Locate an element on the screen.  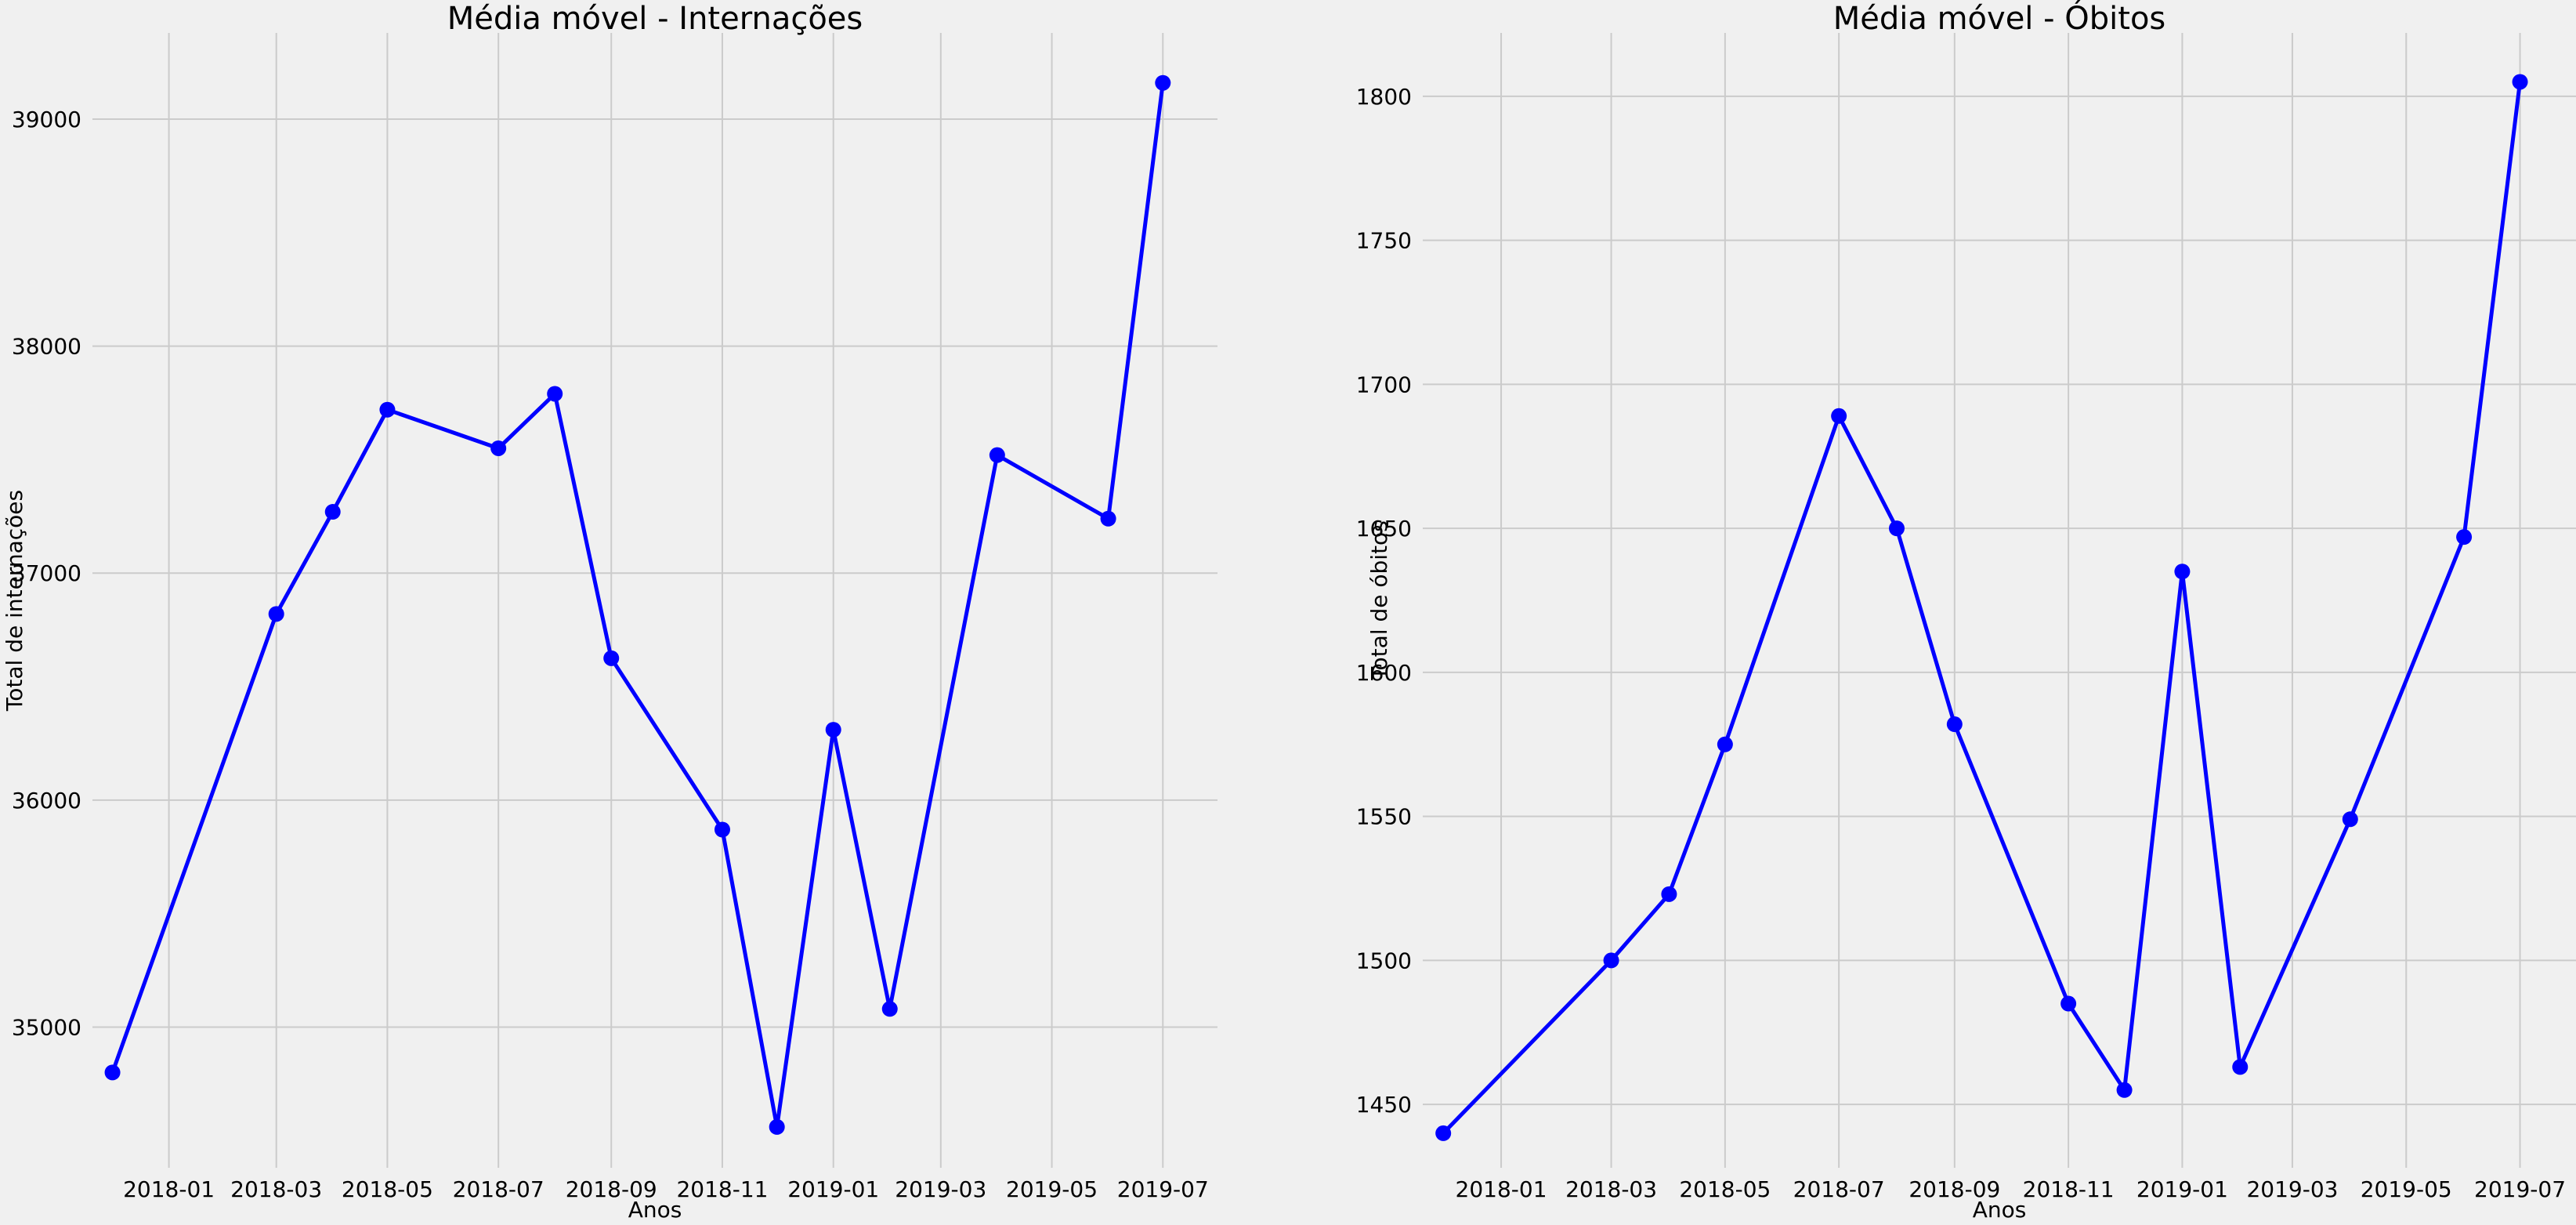
obitos-y-tick-label: 1650 is located at coordinates (1384, 529).